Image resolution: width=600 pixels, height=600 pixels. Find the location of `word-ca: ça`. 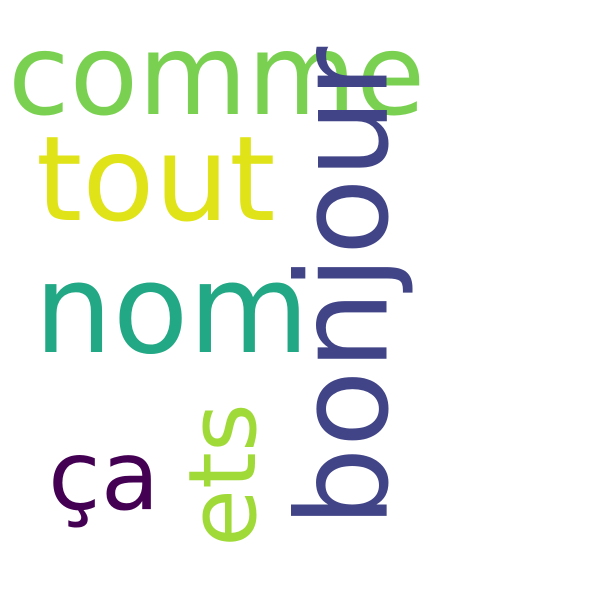

word-ca: ça is located at coordinates (104, 476).